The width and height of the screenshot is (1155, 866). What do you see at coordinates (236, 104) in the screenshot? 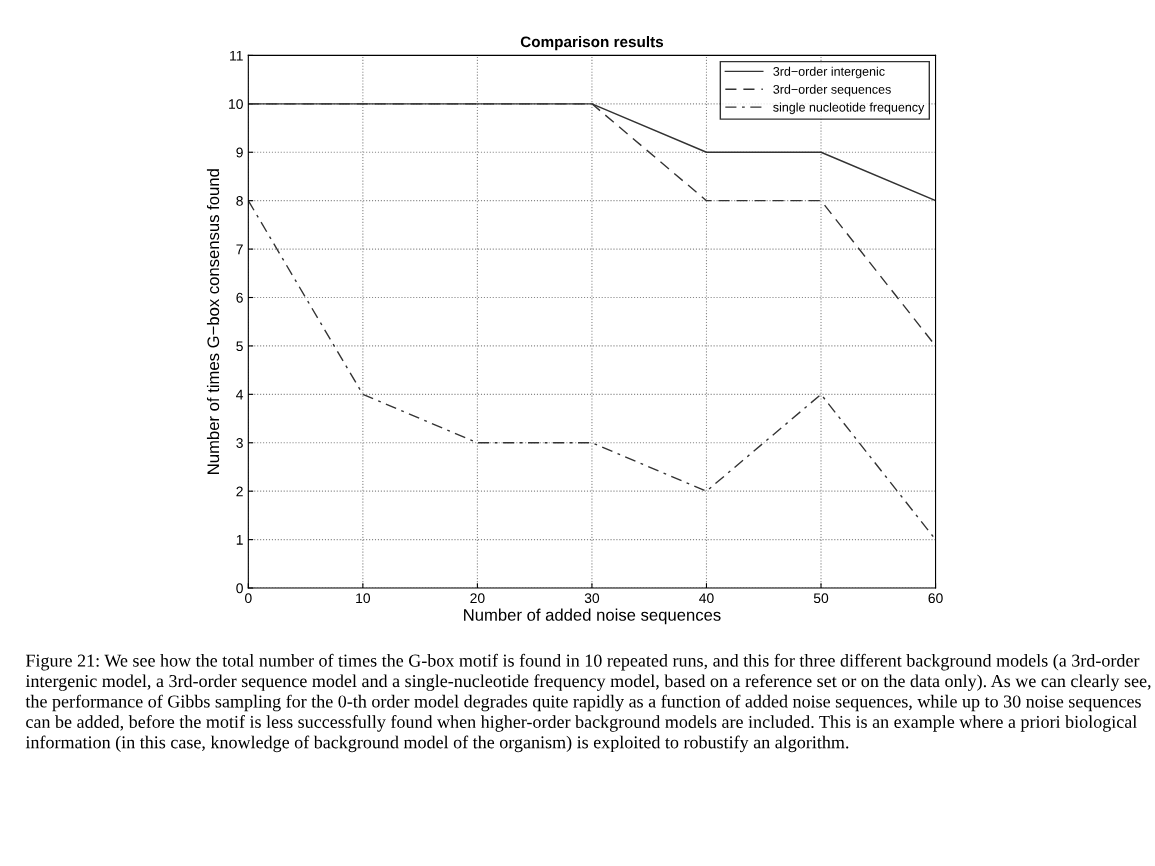
I see `y-tick-label: 10` at bounding box center [236, 104].